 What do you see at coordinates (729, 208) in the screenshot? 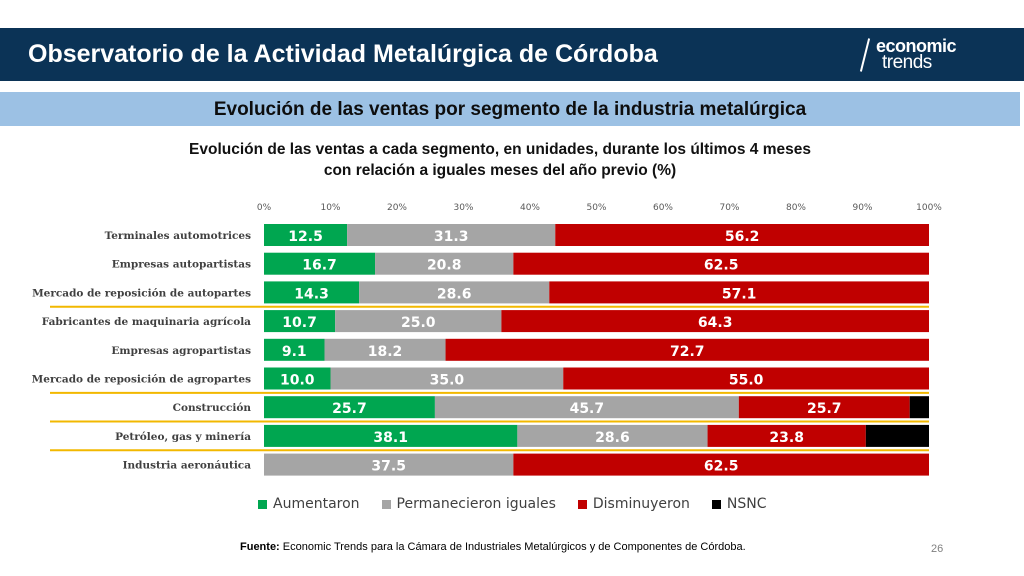
I see `x-tick-label: 70%` at bounding box center [729, 208].